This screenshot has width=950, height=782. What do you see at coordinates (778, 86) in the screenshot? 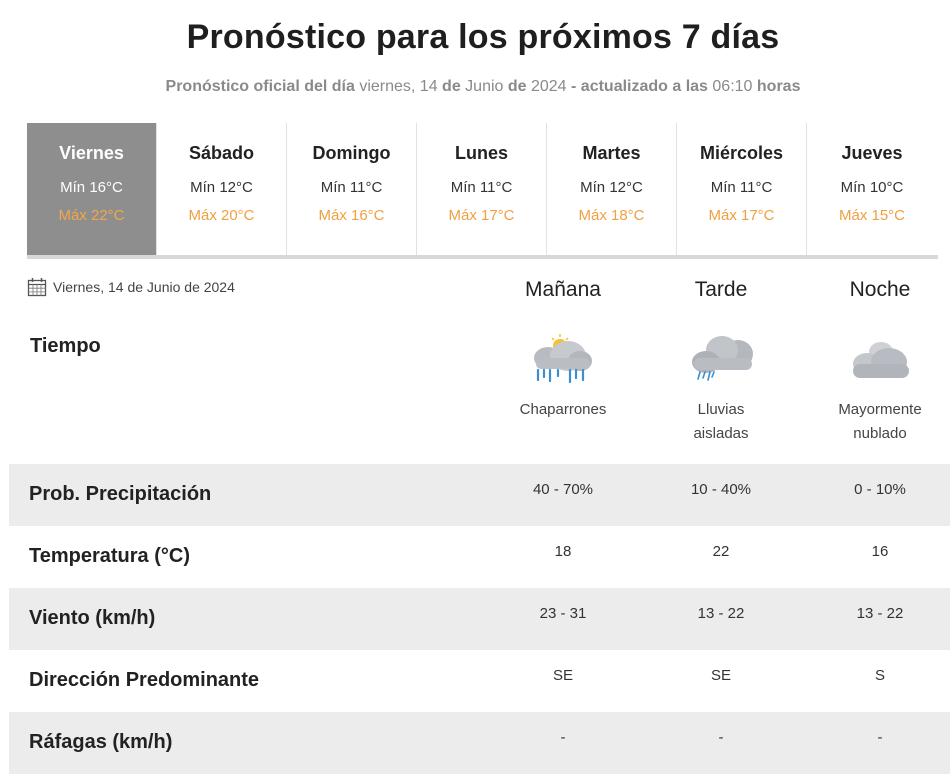
I see `subtitle-hours-label: horas` at bounding box center [778, 86].